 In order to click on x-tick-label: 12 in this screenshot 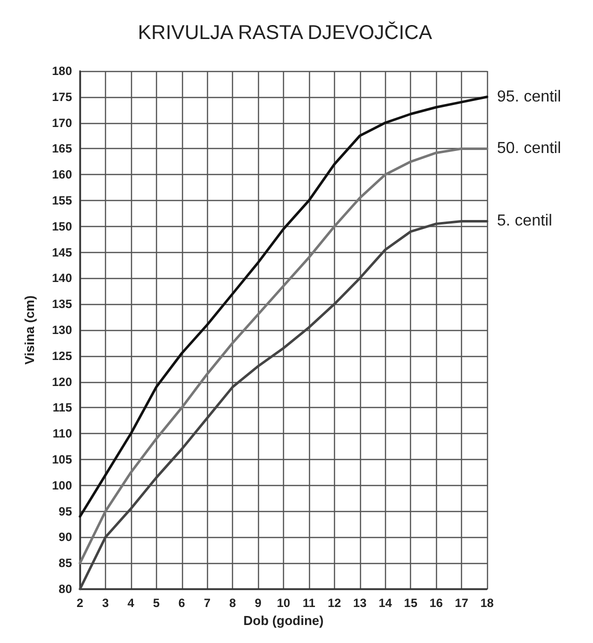, I will do `click(335, 603)`.